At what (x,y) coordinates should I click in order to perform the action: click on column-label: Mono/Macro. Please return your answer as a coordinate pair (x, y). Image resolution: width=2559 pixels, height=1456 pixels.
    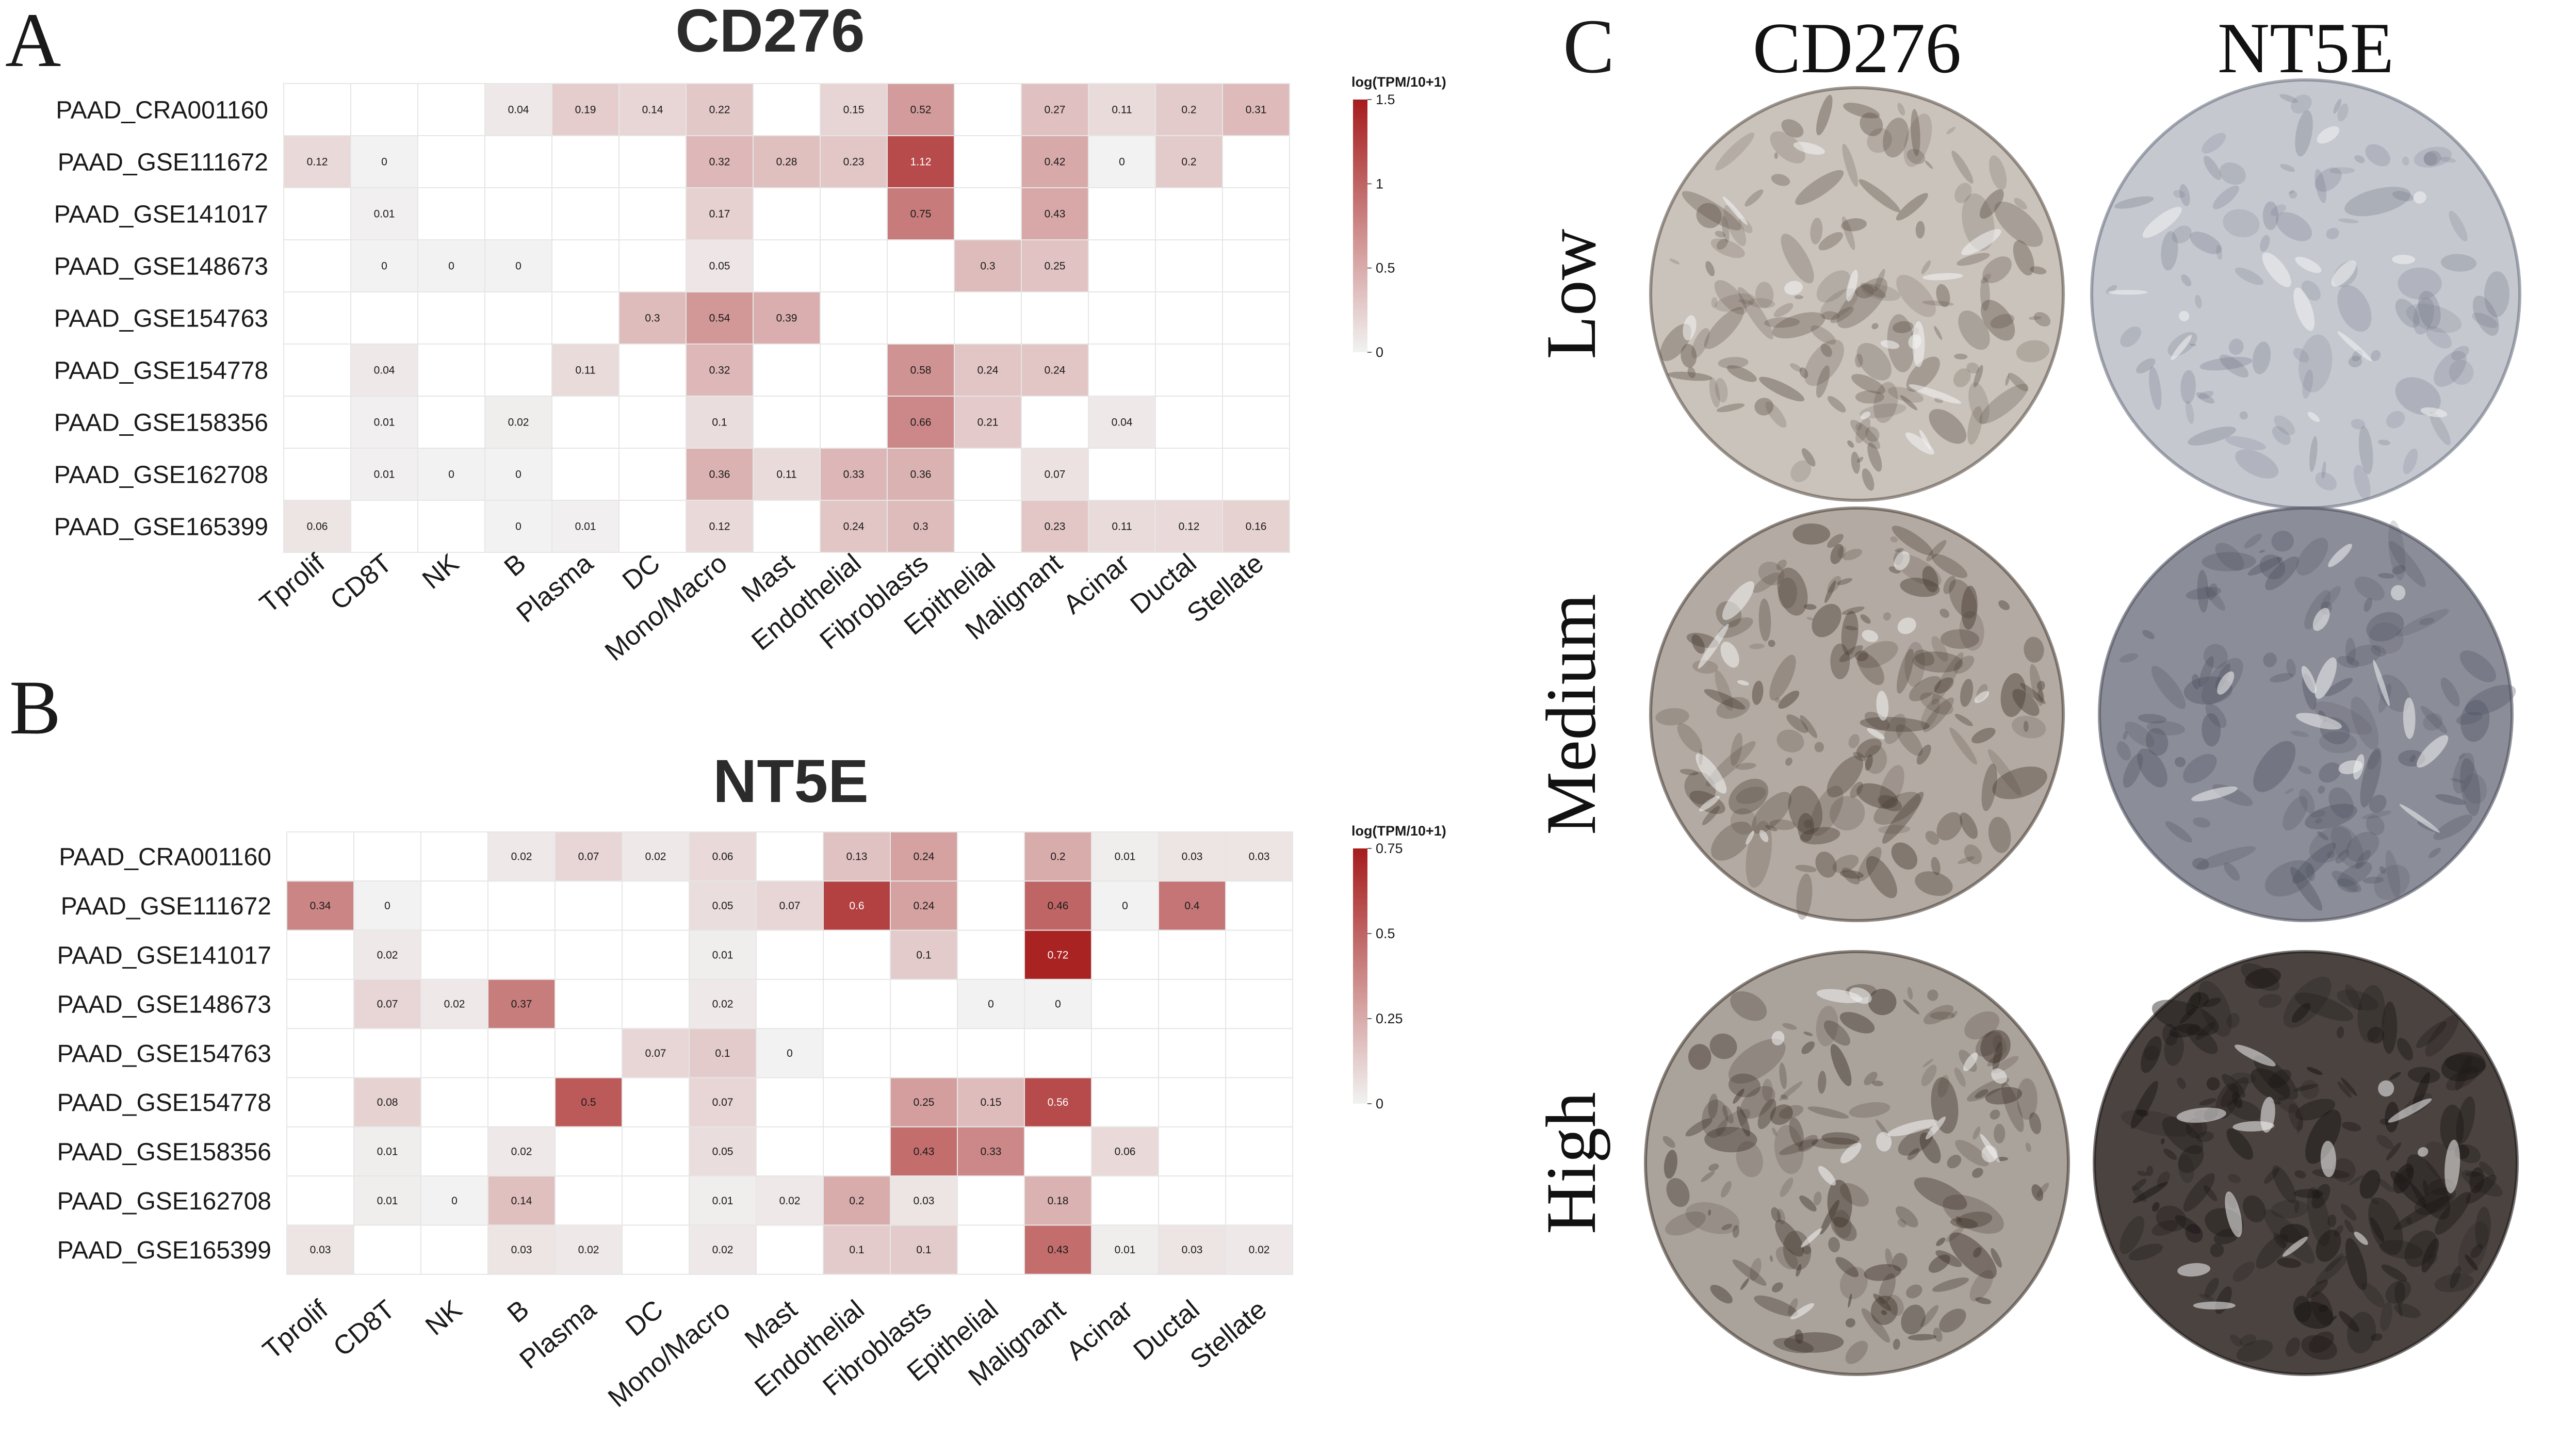
    Looking at the image, I should click on (669, 1354).